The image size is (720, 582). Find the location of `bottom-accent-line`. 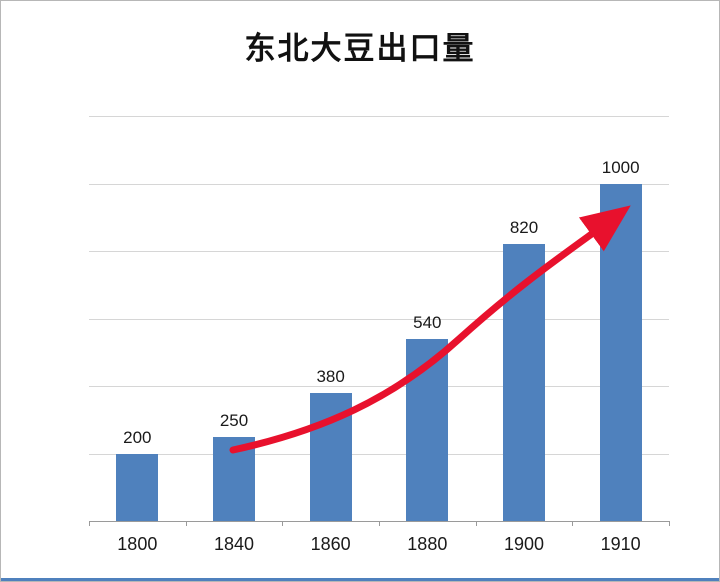

bottom-accent-line is located at coordinates (360, 579).